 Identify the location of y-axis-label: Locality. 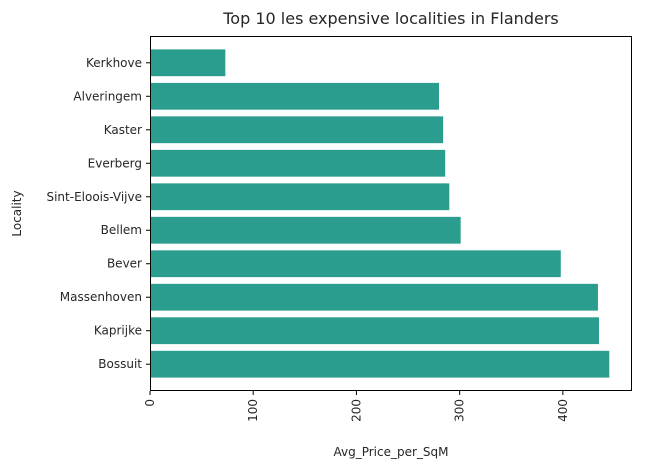
(17, 213).